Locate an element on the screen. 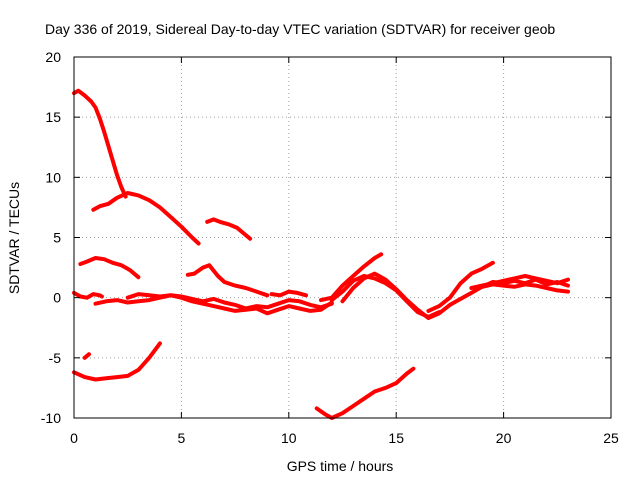 This screenshot has height=480, width=640. x-tick-label: 0 is located at coordinates (74, 438).